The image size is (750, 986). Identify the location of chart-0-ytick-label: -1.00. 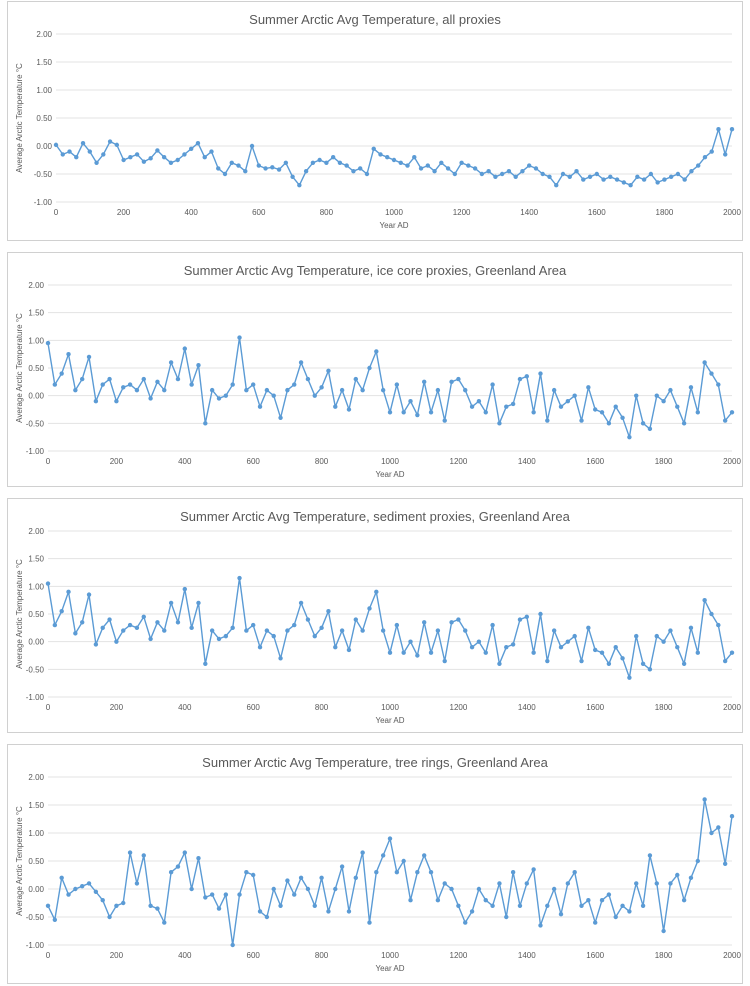
(43, 202).